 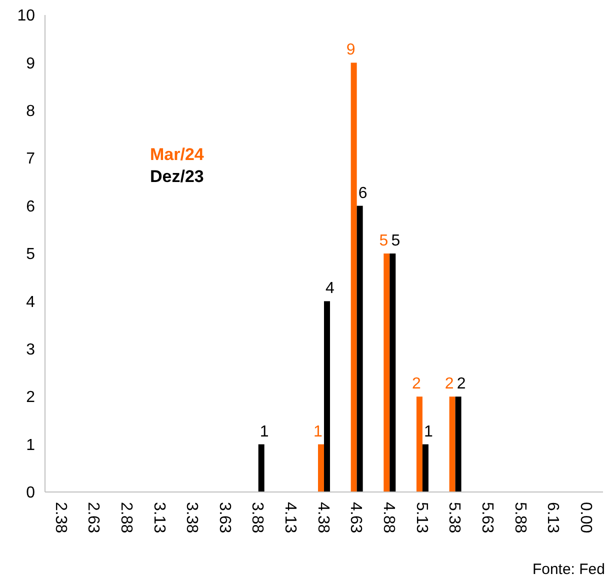 What do you see at coordinates (159, 518) in the screenshot?
I see `x-tick-label: 3.13` at bounding box center [159, 518].